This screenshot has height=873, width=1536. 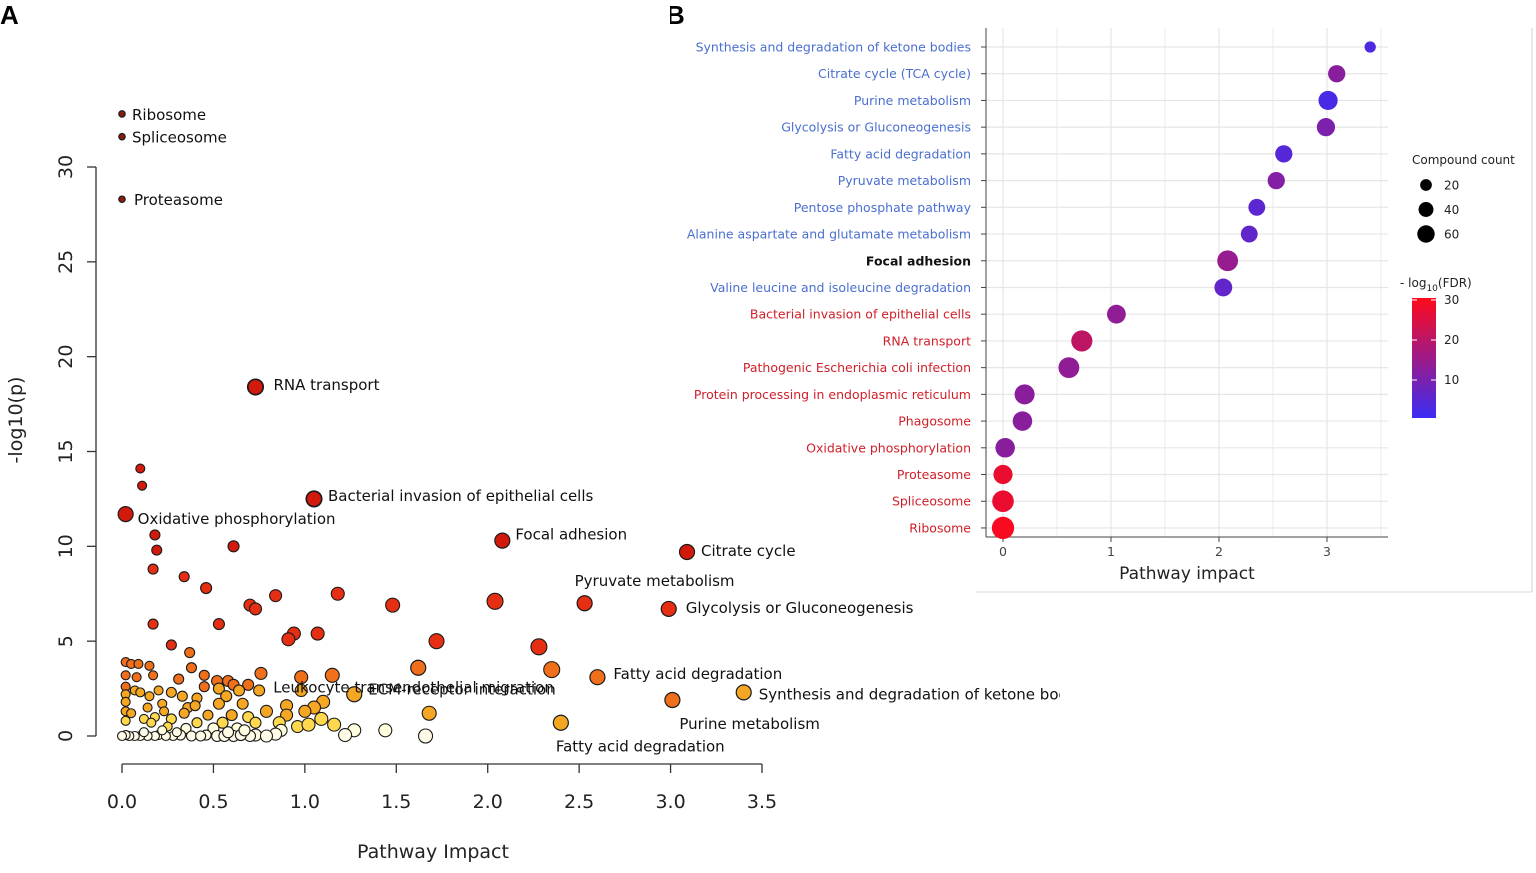 I want to click on x-tick-label: 0.5, so click(x=213, y=802).